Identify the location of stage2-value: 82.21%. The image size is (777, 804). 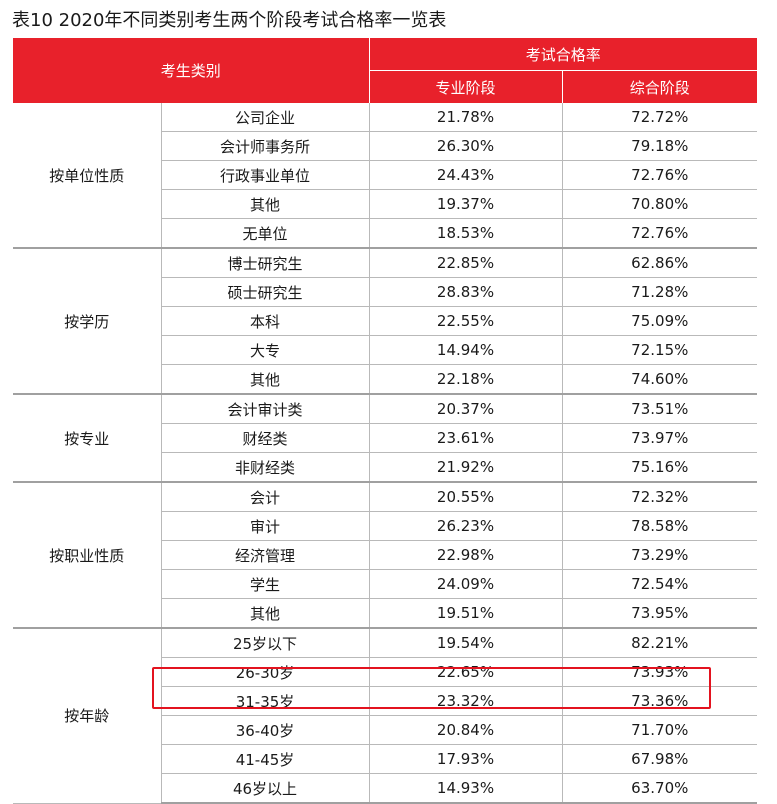
(659, 642).